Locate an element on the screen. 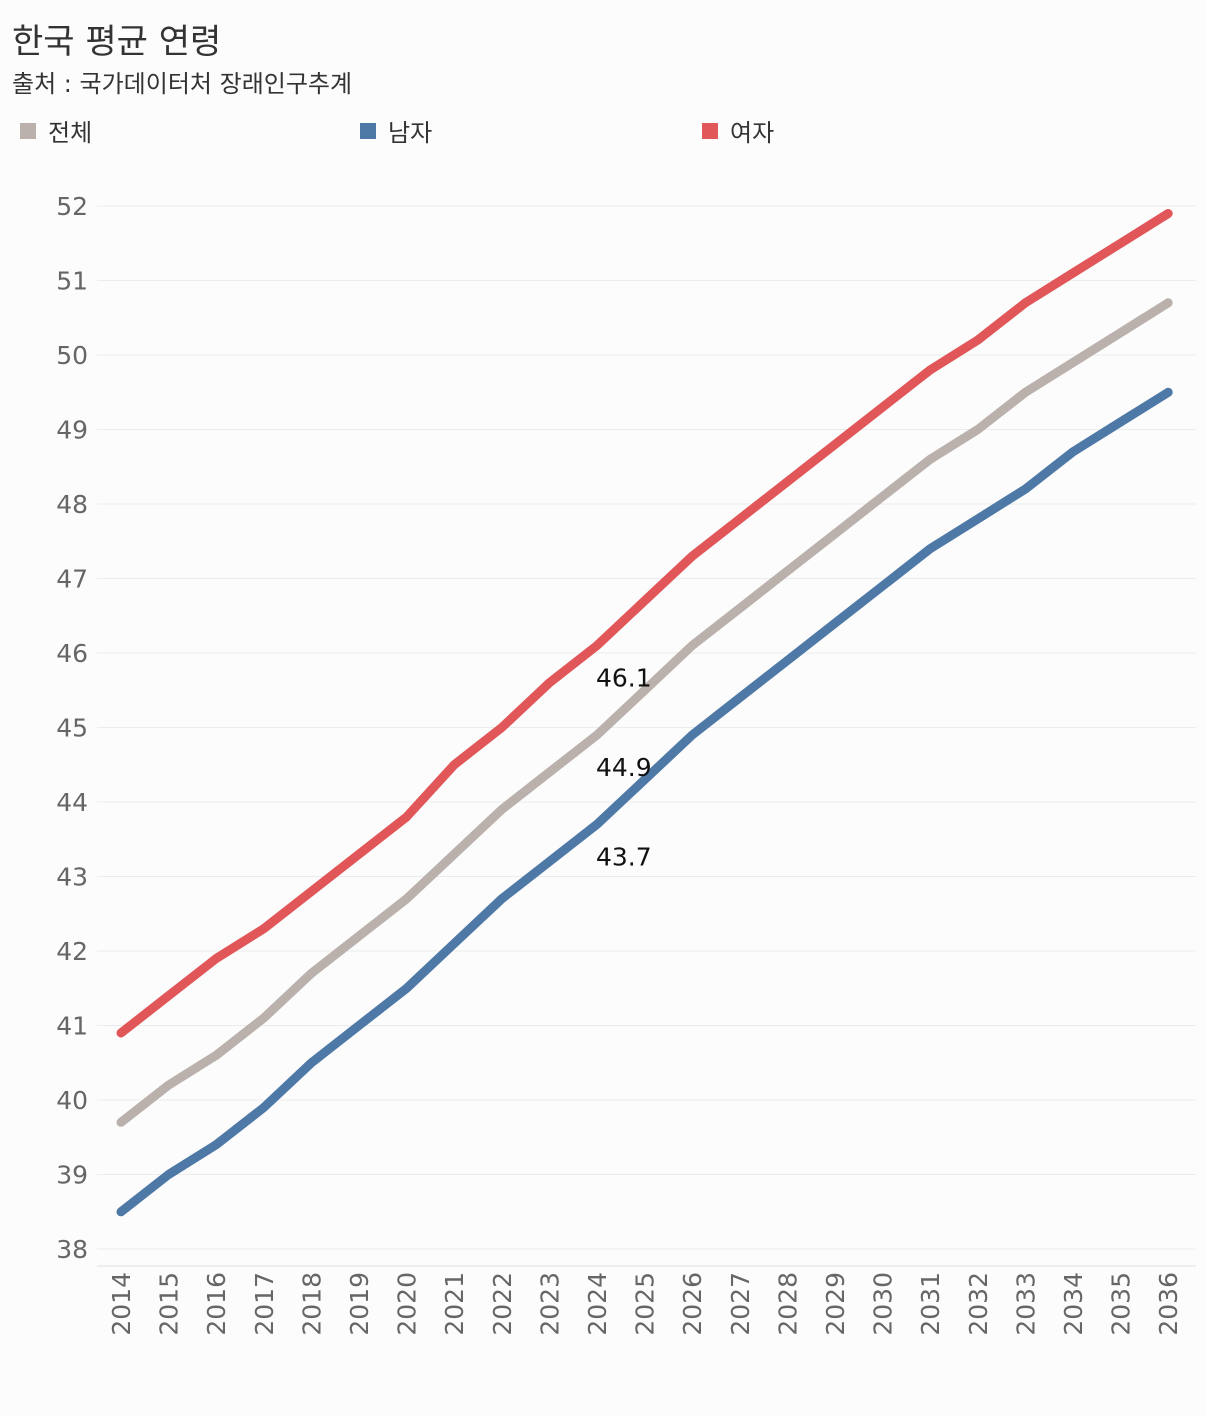 The height and width of the screenshot is (1416, 1206). data-point-여자-2014 is located at coordinates (121, 1033).